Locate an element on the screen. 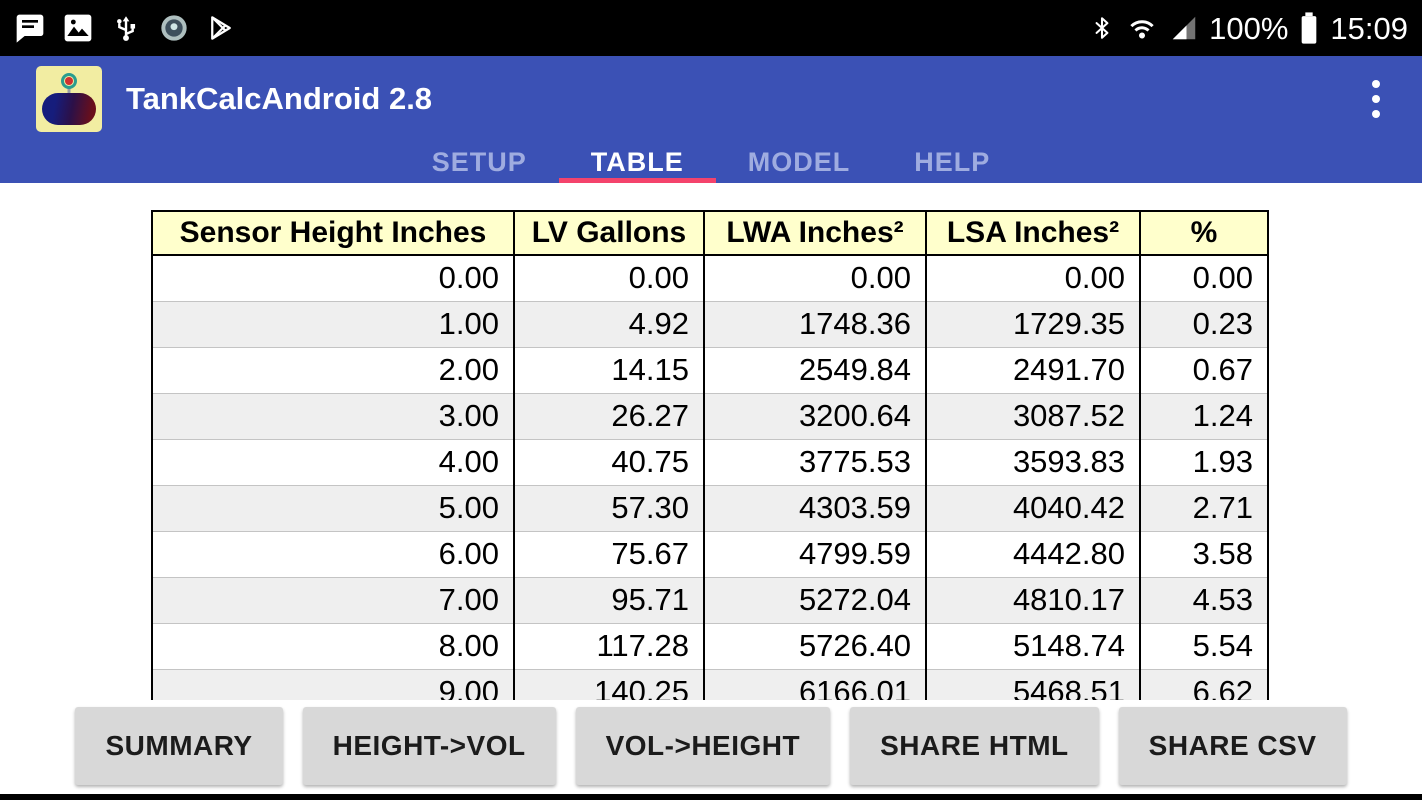  table-cell: 2.00 is located at coordinates (333, 369).